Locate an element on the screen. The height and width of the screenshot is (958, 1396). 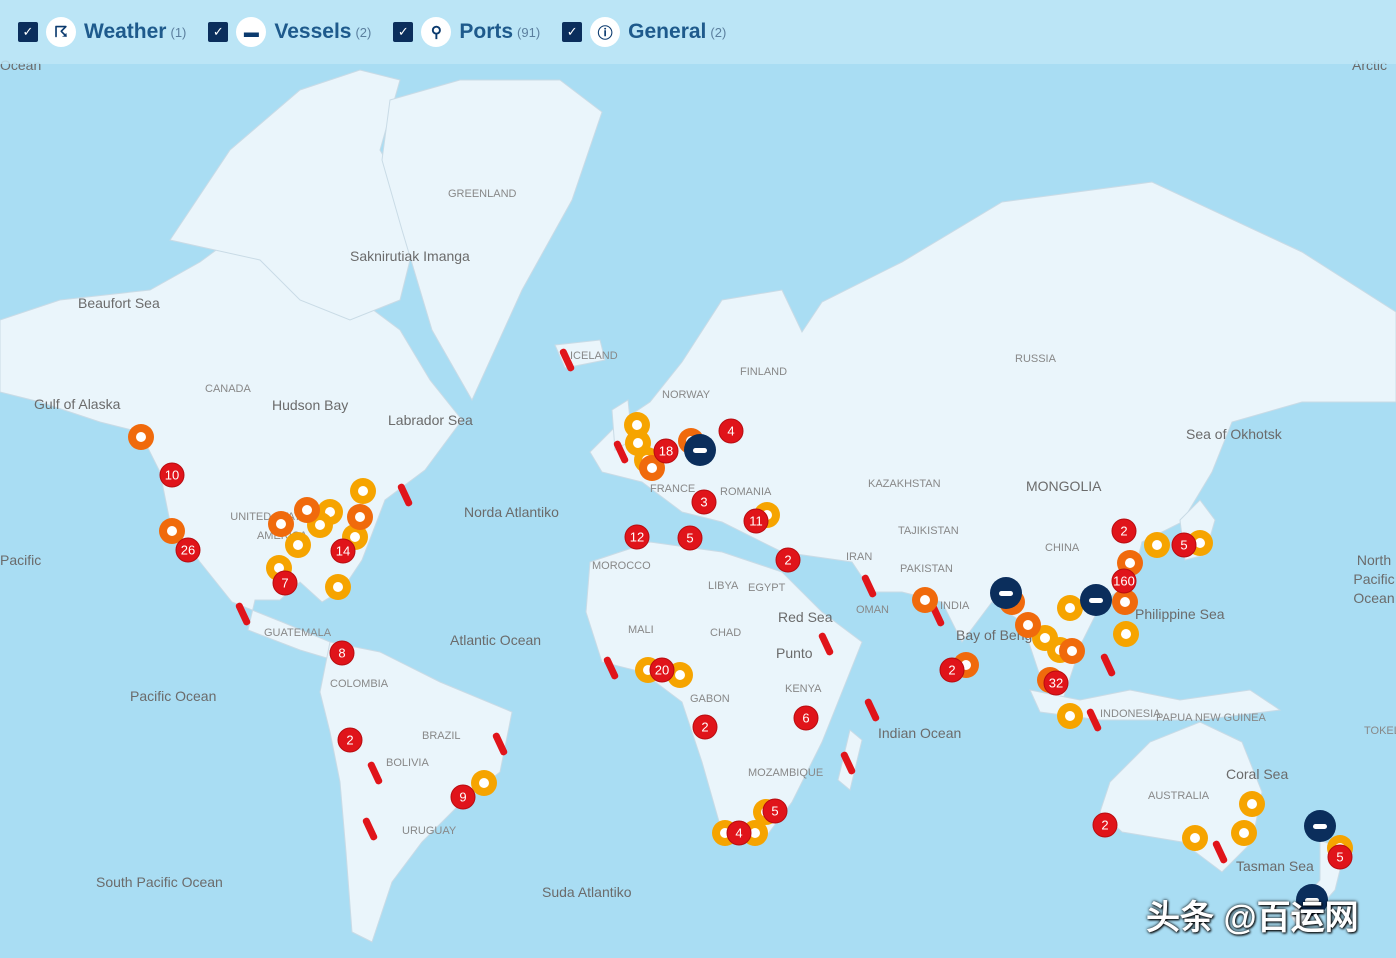
filter-label: Ports is located at coordinates (486, 31).